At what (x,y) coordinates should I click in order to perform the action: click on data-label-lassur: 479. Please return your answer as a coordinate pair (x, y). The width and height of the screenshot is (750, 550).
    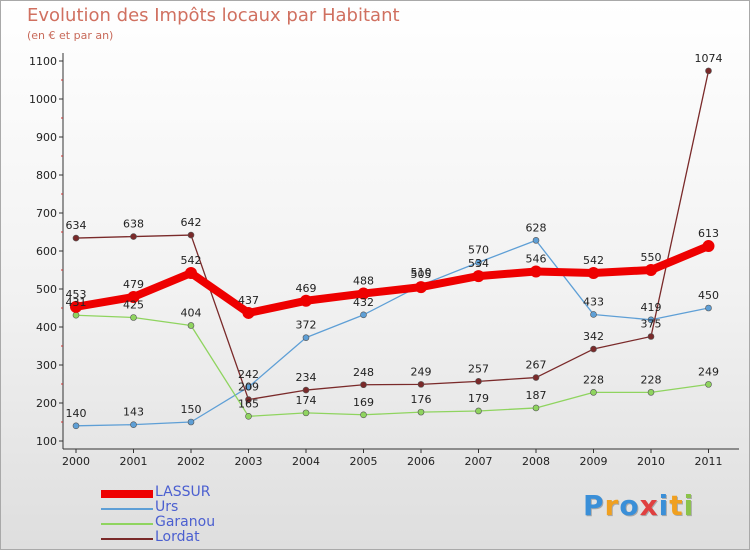
    Looking at the image, I should click on (133, 284).